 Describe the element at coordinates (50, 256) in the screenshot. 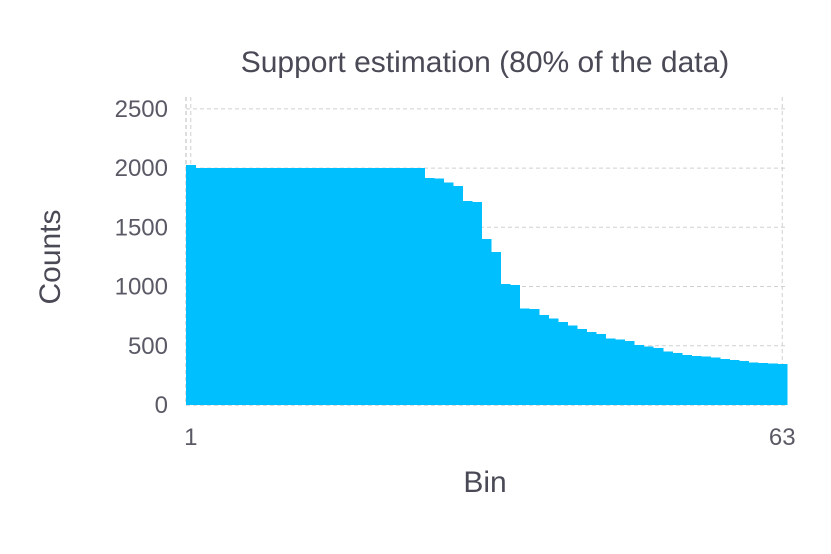

I see `y-axis-label: Counts` at that location.